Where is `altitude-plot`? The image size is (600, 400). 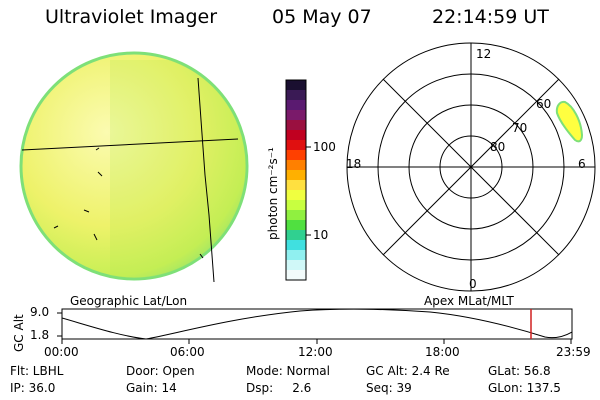
altitude-plot is located at coordinates (315, 326).